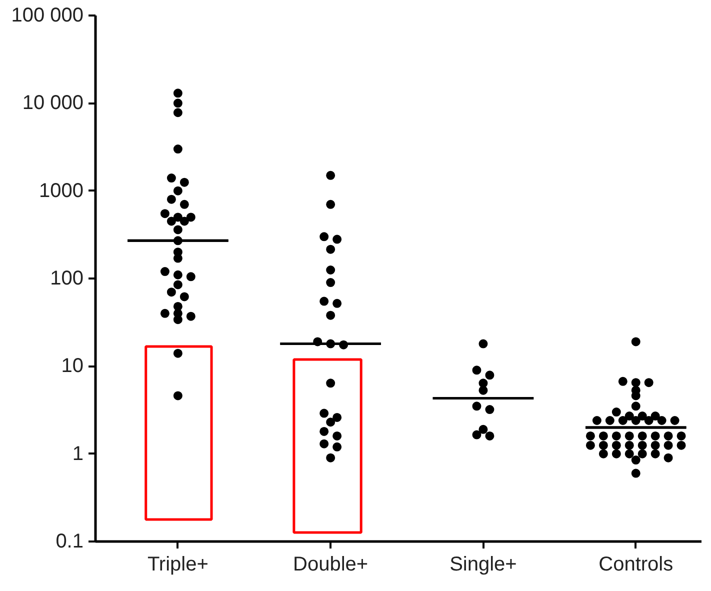  Describe the element at coordinates (67, 279) in the screenshot. I see `y-tick-label: 100` at that location.